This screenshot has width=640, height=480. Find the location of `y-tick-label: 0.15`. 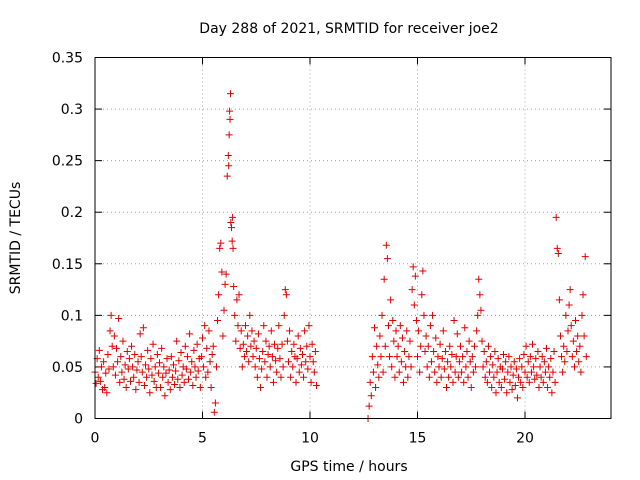

y-tick-label: 0.15 is located at coordinates (67, 265).